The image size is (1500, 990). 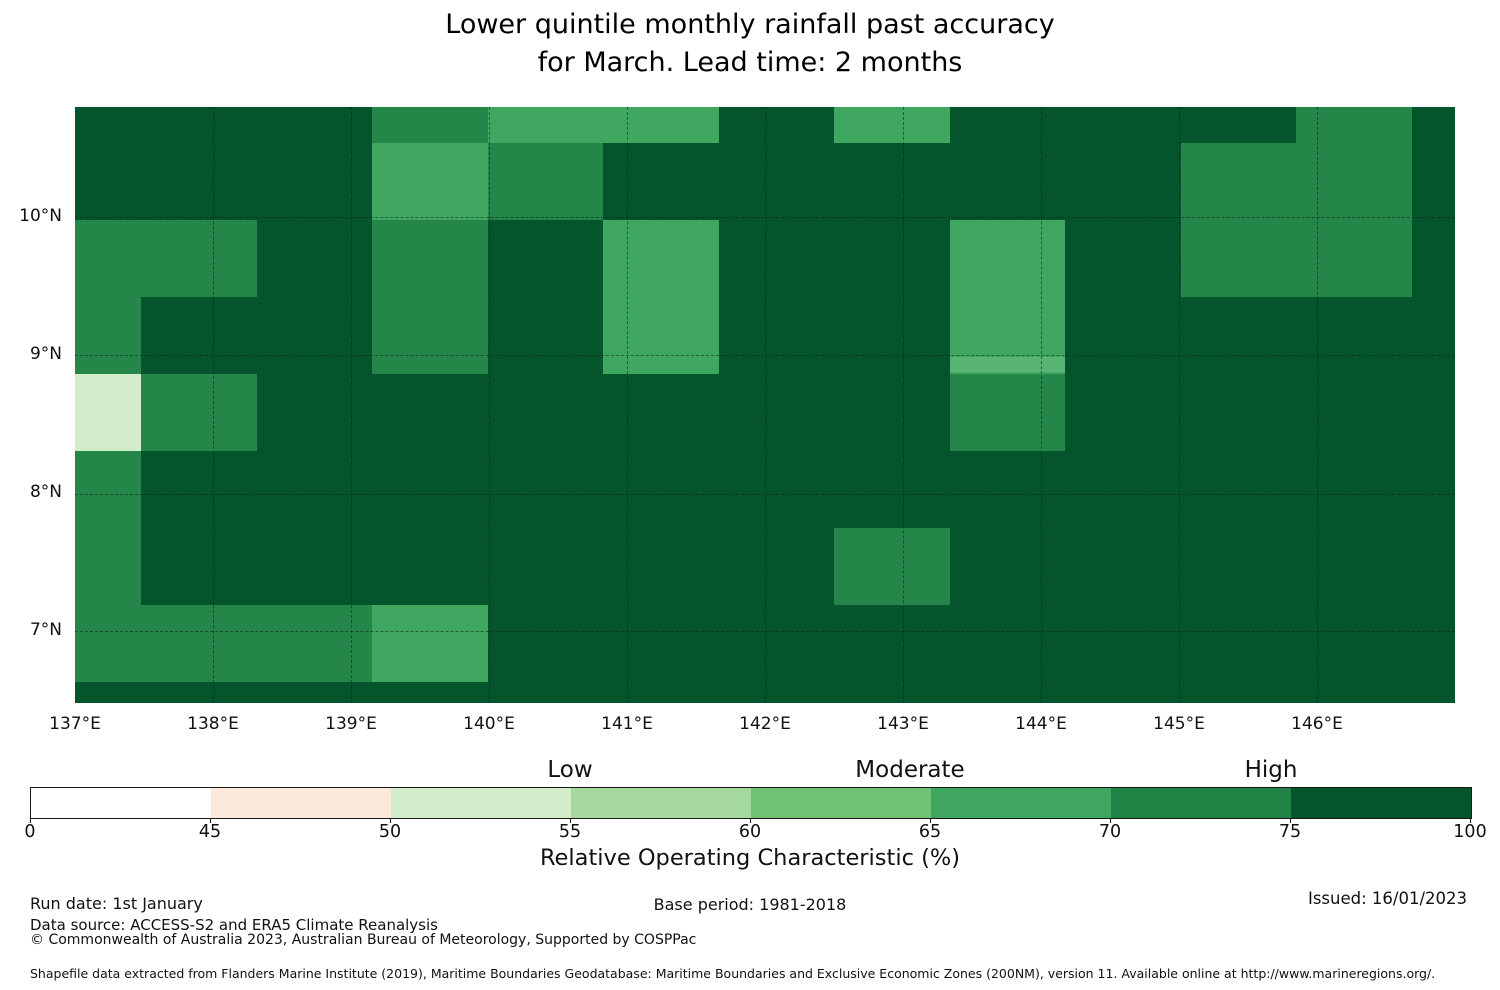 I want to click on colorbar-axis-label: Relative Operating Characteristic (%), so click(x=750, y=858).